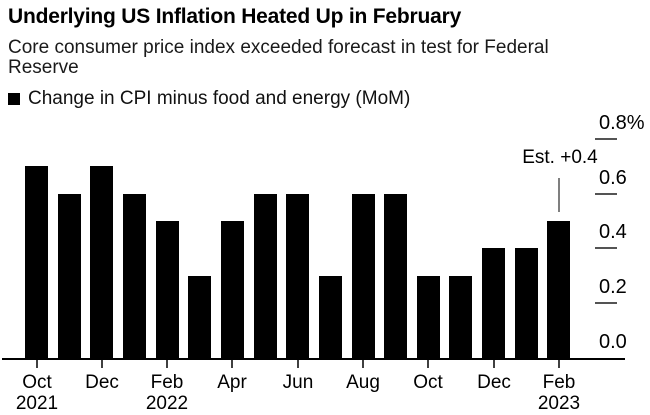 The image size is (650, 415). What do you see at coordinates (526, 303) in the screenshot?
I see `bar-jan-2023` at bounding box center [526, 303].